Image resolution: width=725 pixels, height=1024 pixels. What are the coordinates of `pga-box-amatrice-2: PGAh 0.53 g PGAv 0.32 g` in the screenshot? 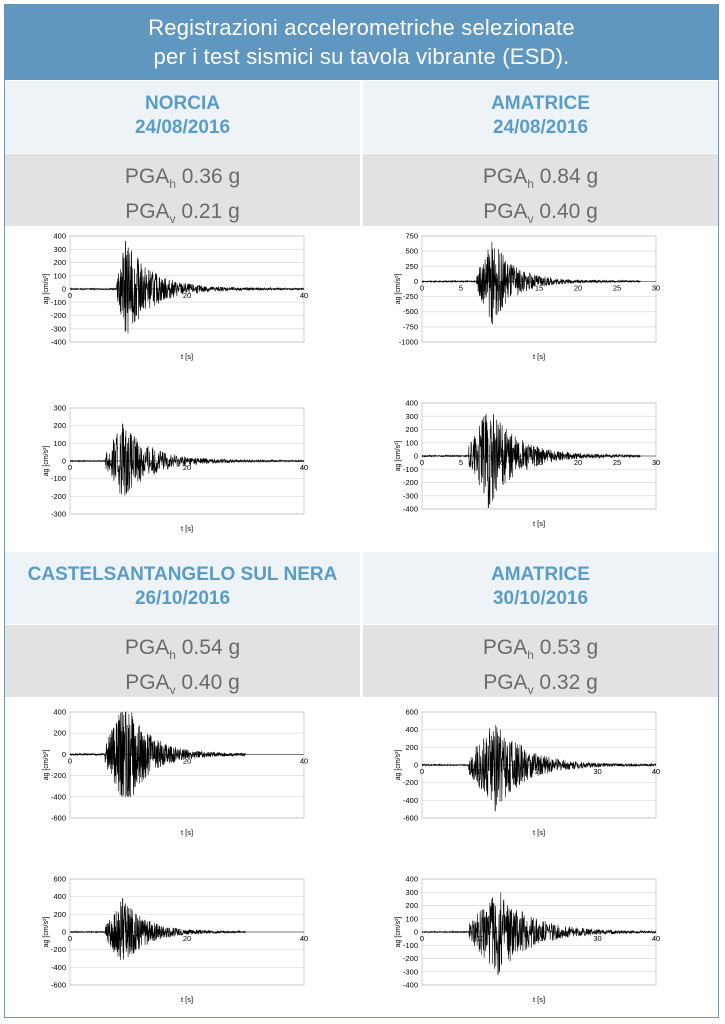 It's located at (540, 661).